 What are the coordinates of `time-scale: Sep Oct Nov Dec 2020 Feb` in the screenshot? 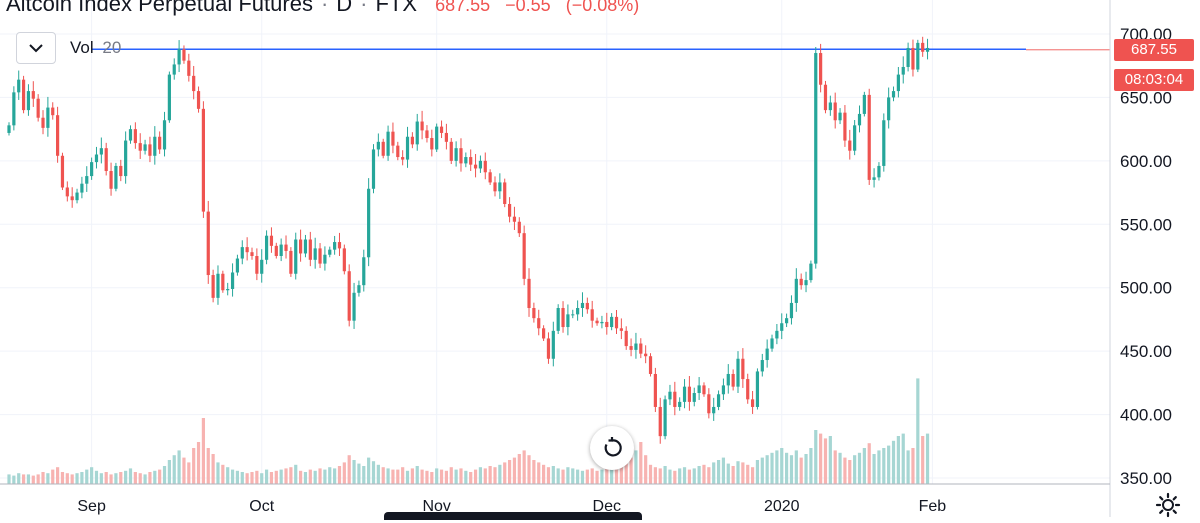 It's located at (511, 506).